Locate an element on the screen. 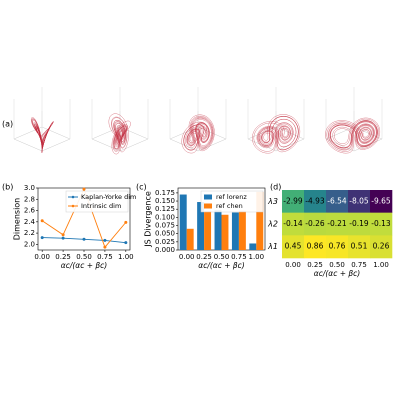 This screenshot has height=400, width=400. y-tick-label: 3.0 is located at coordinates (29, 188).